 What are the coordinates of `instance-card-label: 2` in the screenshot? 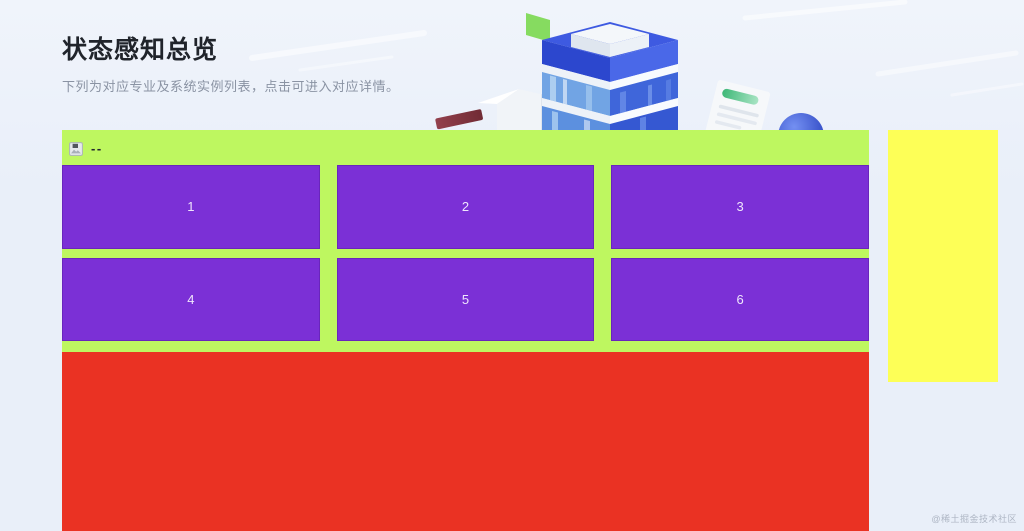 It's located at (465, 207).